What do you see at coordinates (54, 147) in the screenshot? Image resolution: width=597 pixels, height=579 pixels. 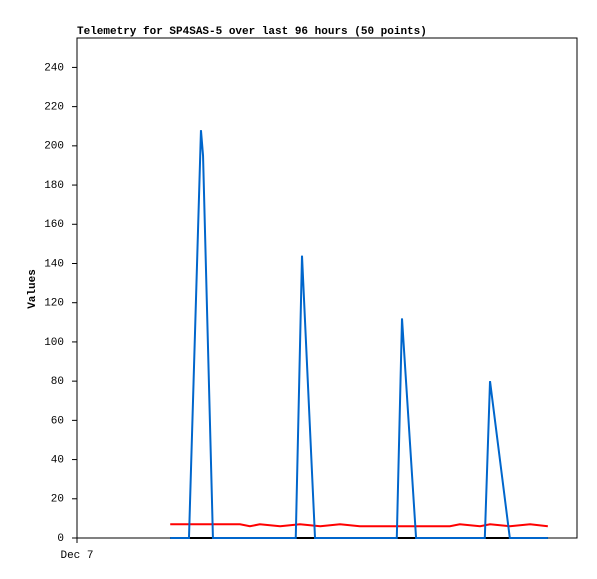 I see `y-tick-label: 200` at bounding box center [54, 147].